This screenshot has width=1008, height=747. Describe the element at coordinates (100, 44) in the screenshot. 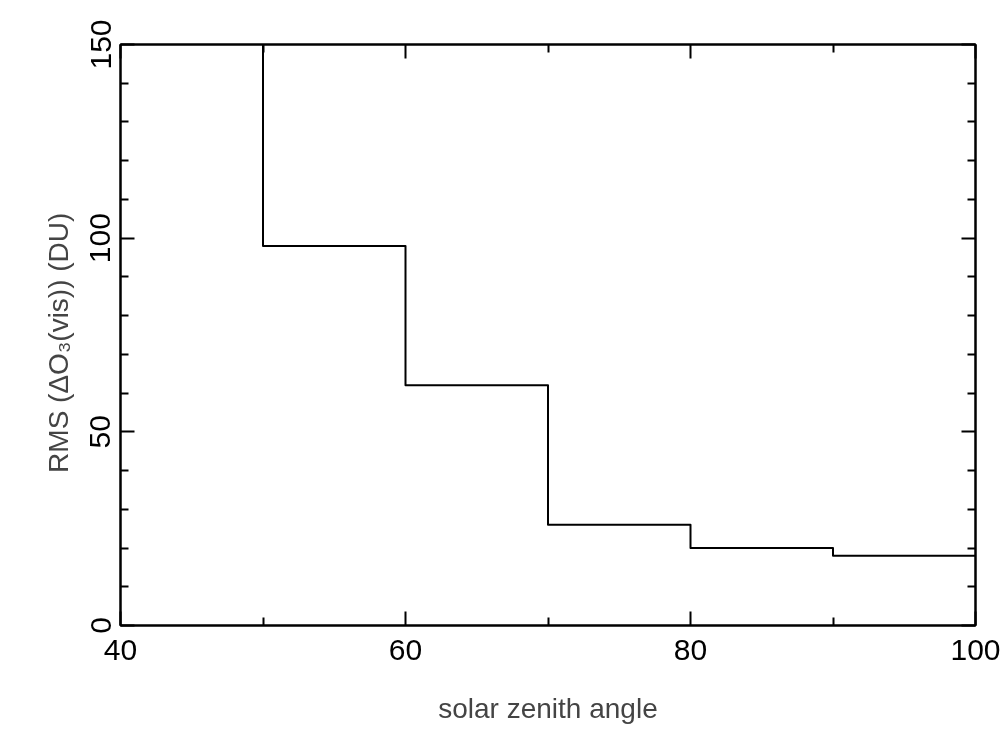

I see `y-tick-label: 150` at that location.